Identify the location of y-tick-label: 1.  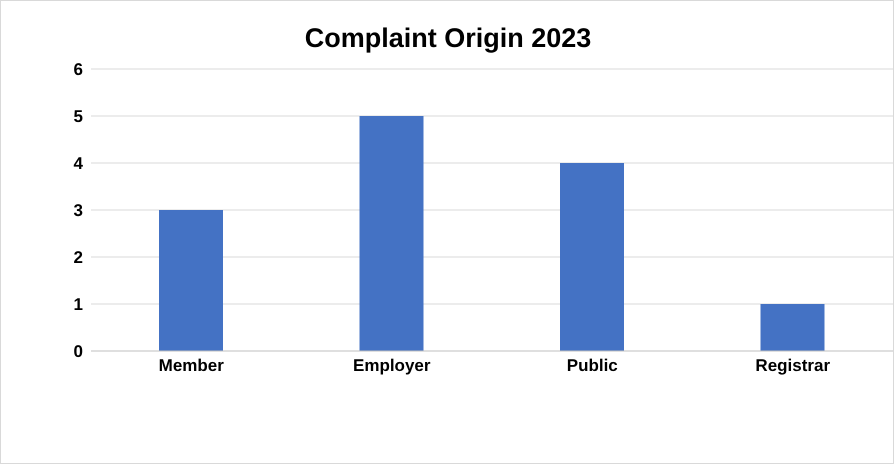
(78, 304).